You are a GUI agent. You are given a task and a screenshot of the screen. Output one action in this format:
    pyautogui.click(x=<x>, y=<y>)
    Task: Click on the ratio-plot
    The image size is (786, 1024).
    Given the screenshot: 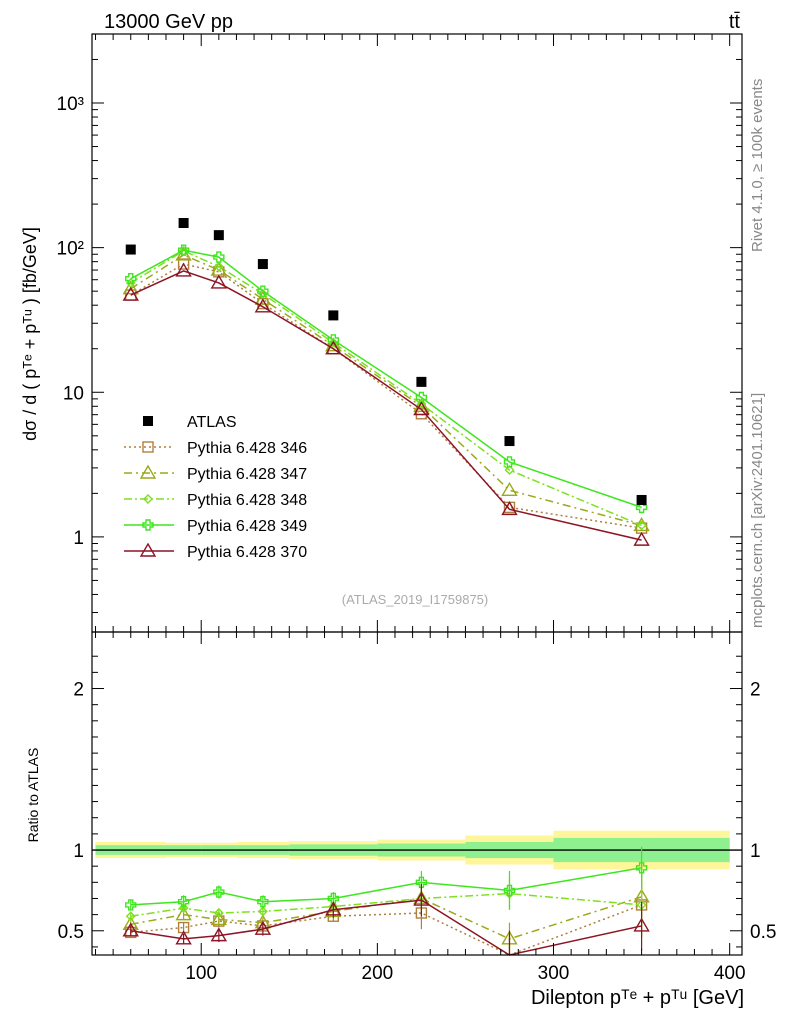 What is the action you would take?
    pyautogui.click(x=386, y=901)
    